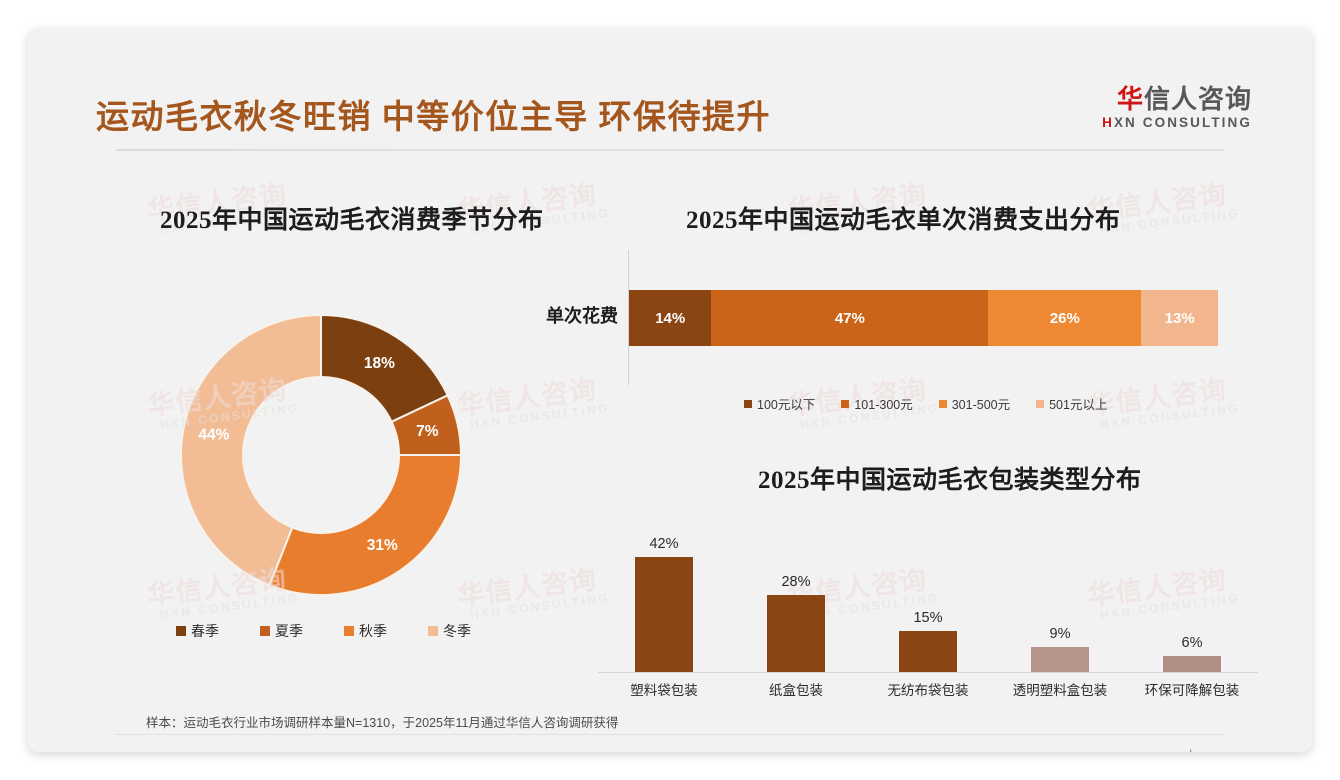  I want to click on bar-column: 6%, so click(1192, 592).